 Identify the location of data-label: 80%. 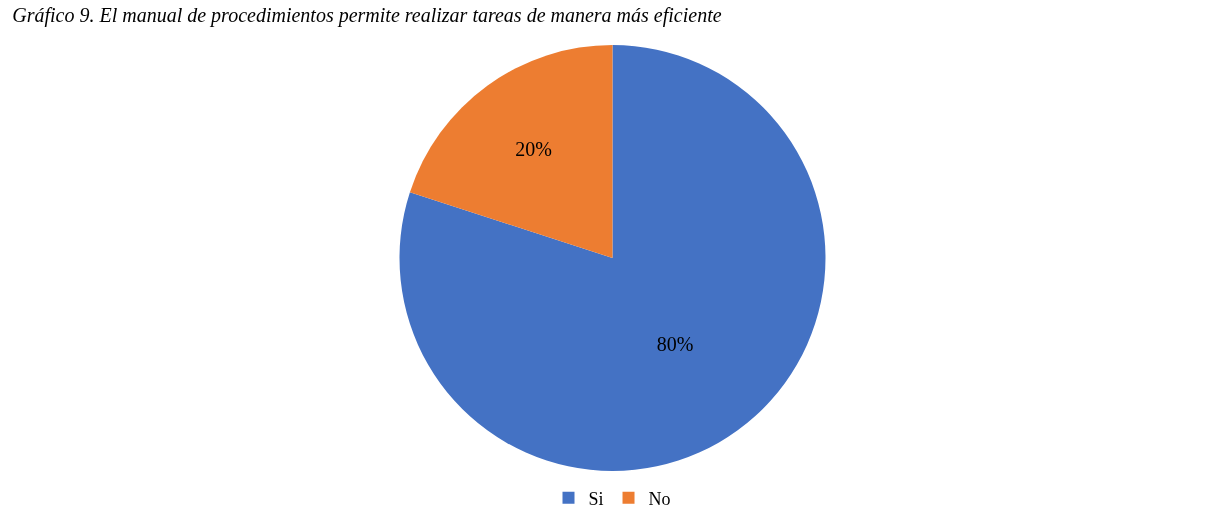
(675, 344).